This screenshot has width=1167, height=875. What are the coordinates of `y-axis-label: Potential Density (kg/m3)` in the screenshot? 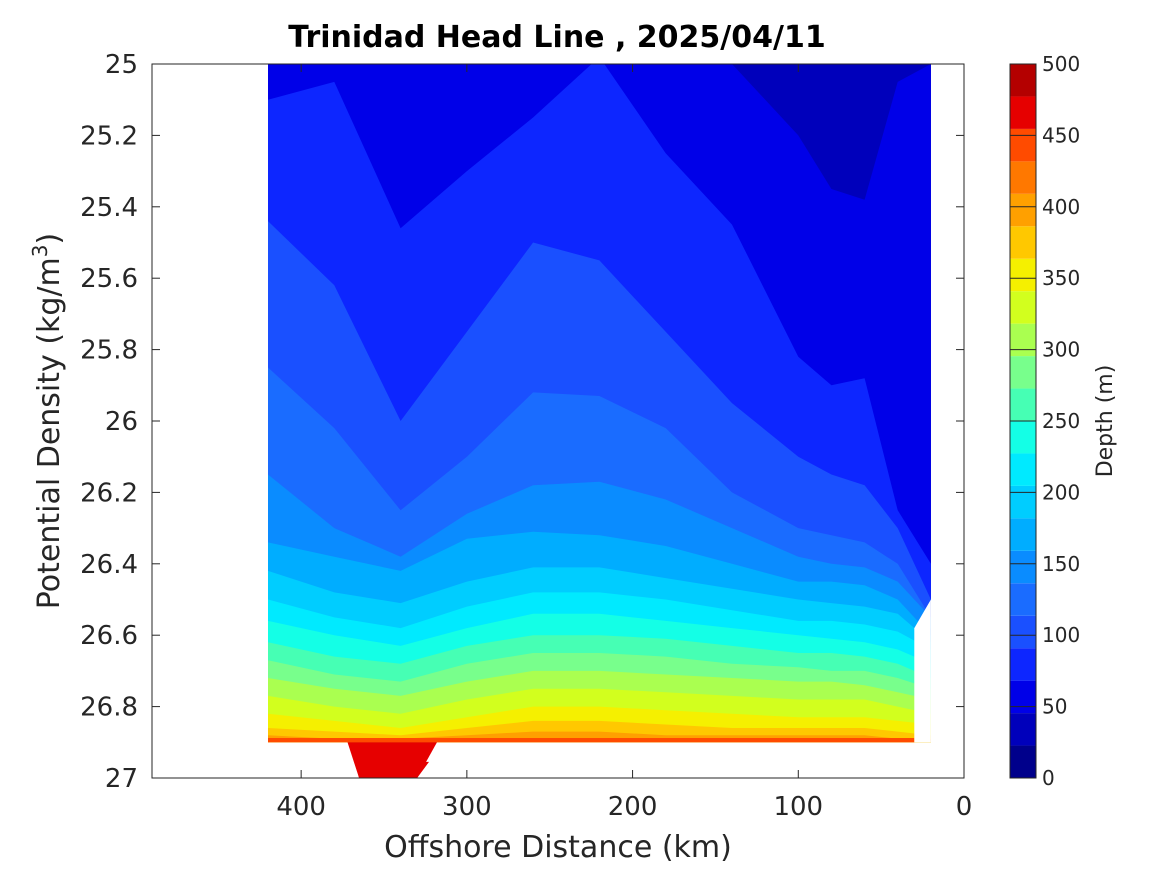 It's located at (47, 421).